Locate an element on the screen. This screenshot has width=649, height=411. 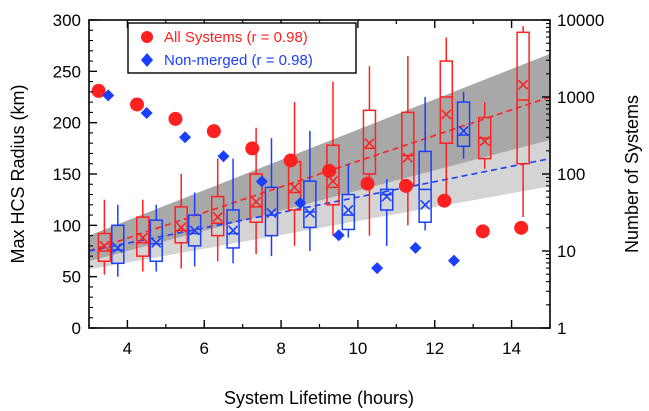
y-axis-title: Max HCS Radius (km) is located at coordinates (18, 173).